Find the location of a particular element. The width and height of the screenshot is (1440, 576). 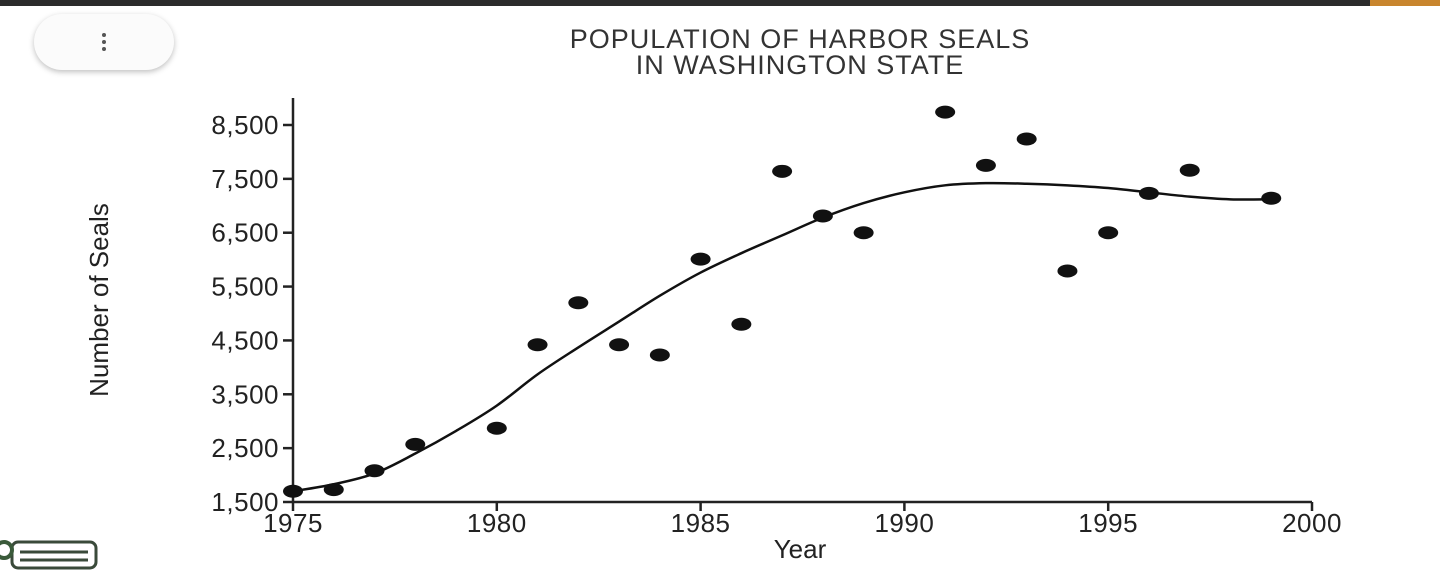

corner-widget-icon is located at coordinates (52, 556).